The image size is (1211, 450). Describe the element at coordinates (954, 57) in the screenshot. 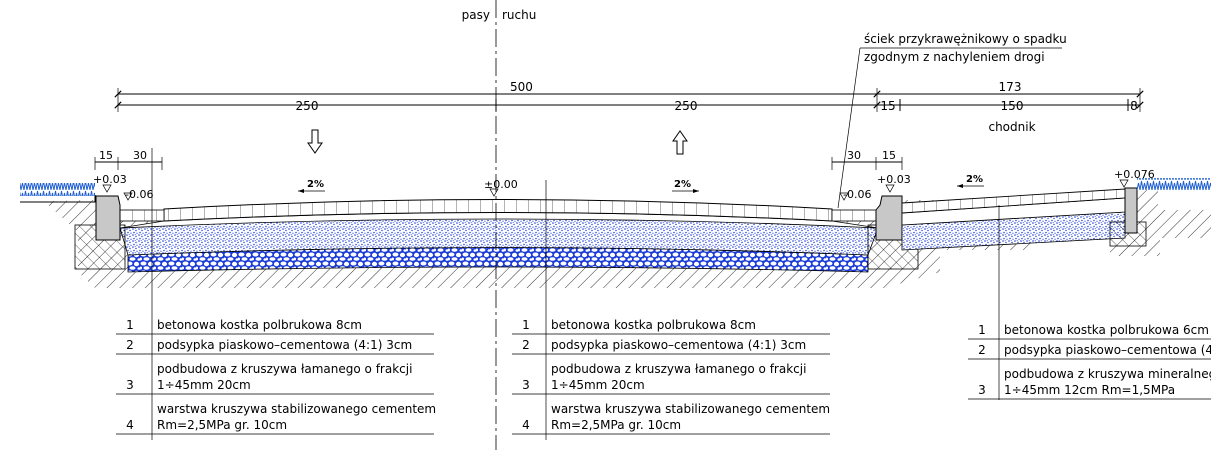

I see `callout-line-2: zgodnym z nachyleniem drogi` at that location.